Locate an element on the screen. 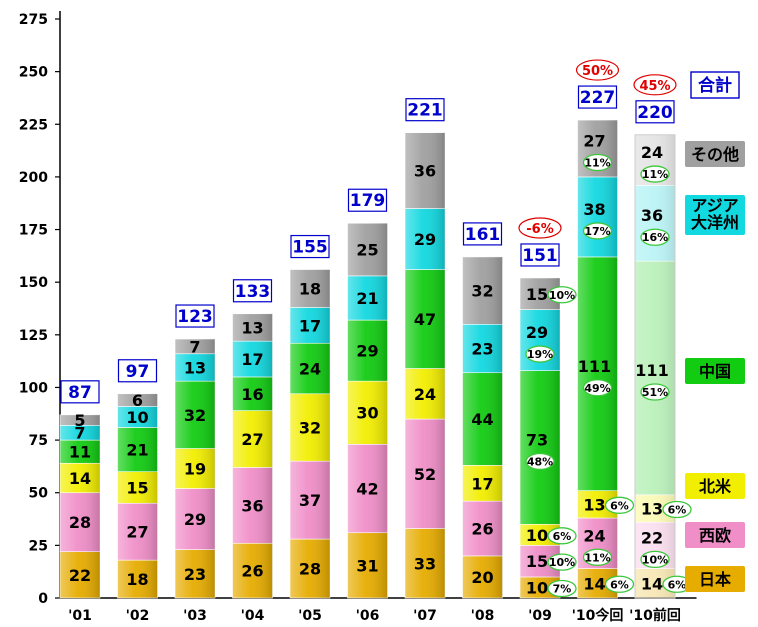 The image size is (758, 627). share-label: 49% is located at coordinates (597, 388).